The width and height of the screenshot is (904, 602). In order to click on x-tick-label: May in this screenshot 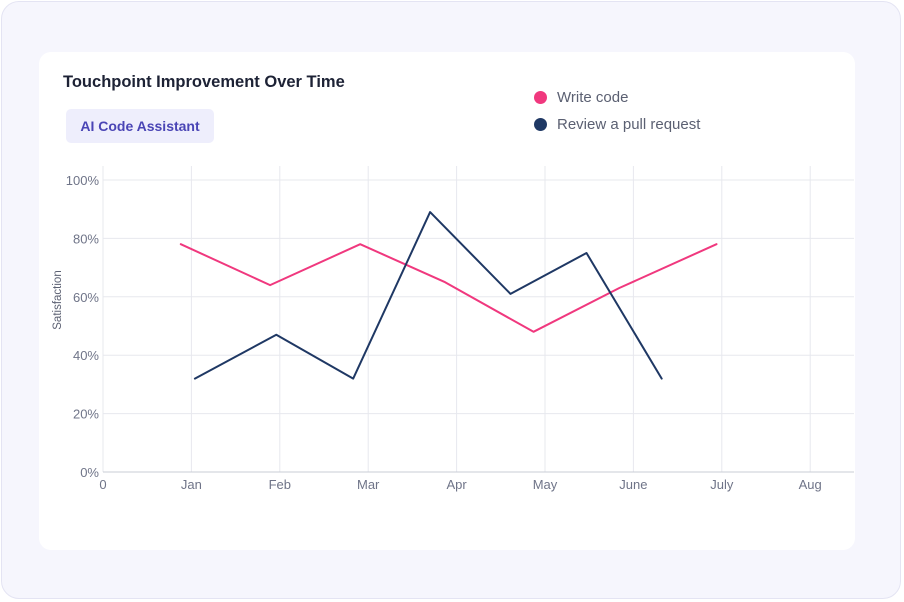, I will do `click(545, 484)`.